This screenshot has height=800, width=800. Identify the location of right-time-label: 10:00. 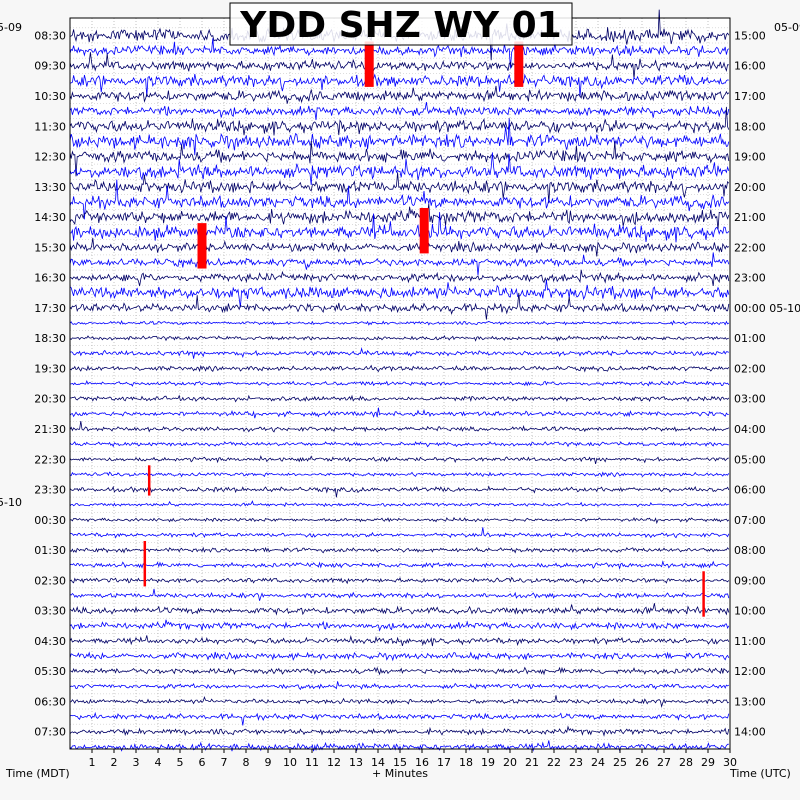
(750, 611).